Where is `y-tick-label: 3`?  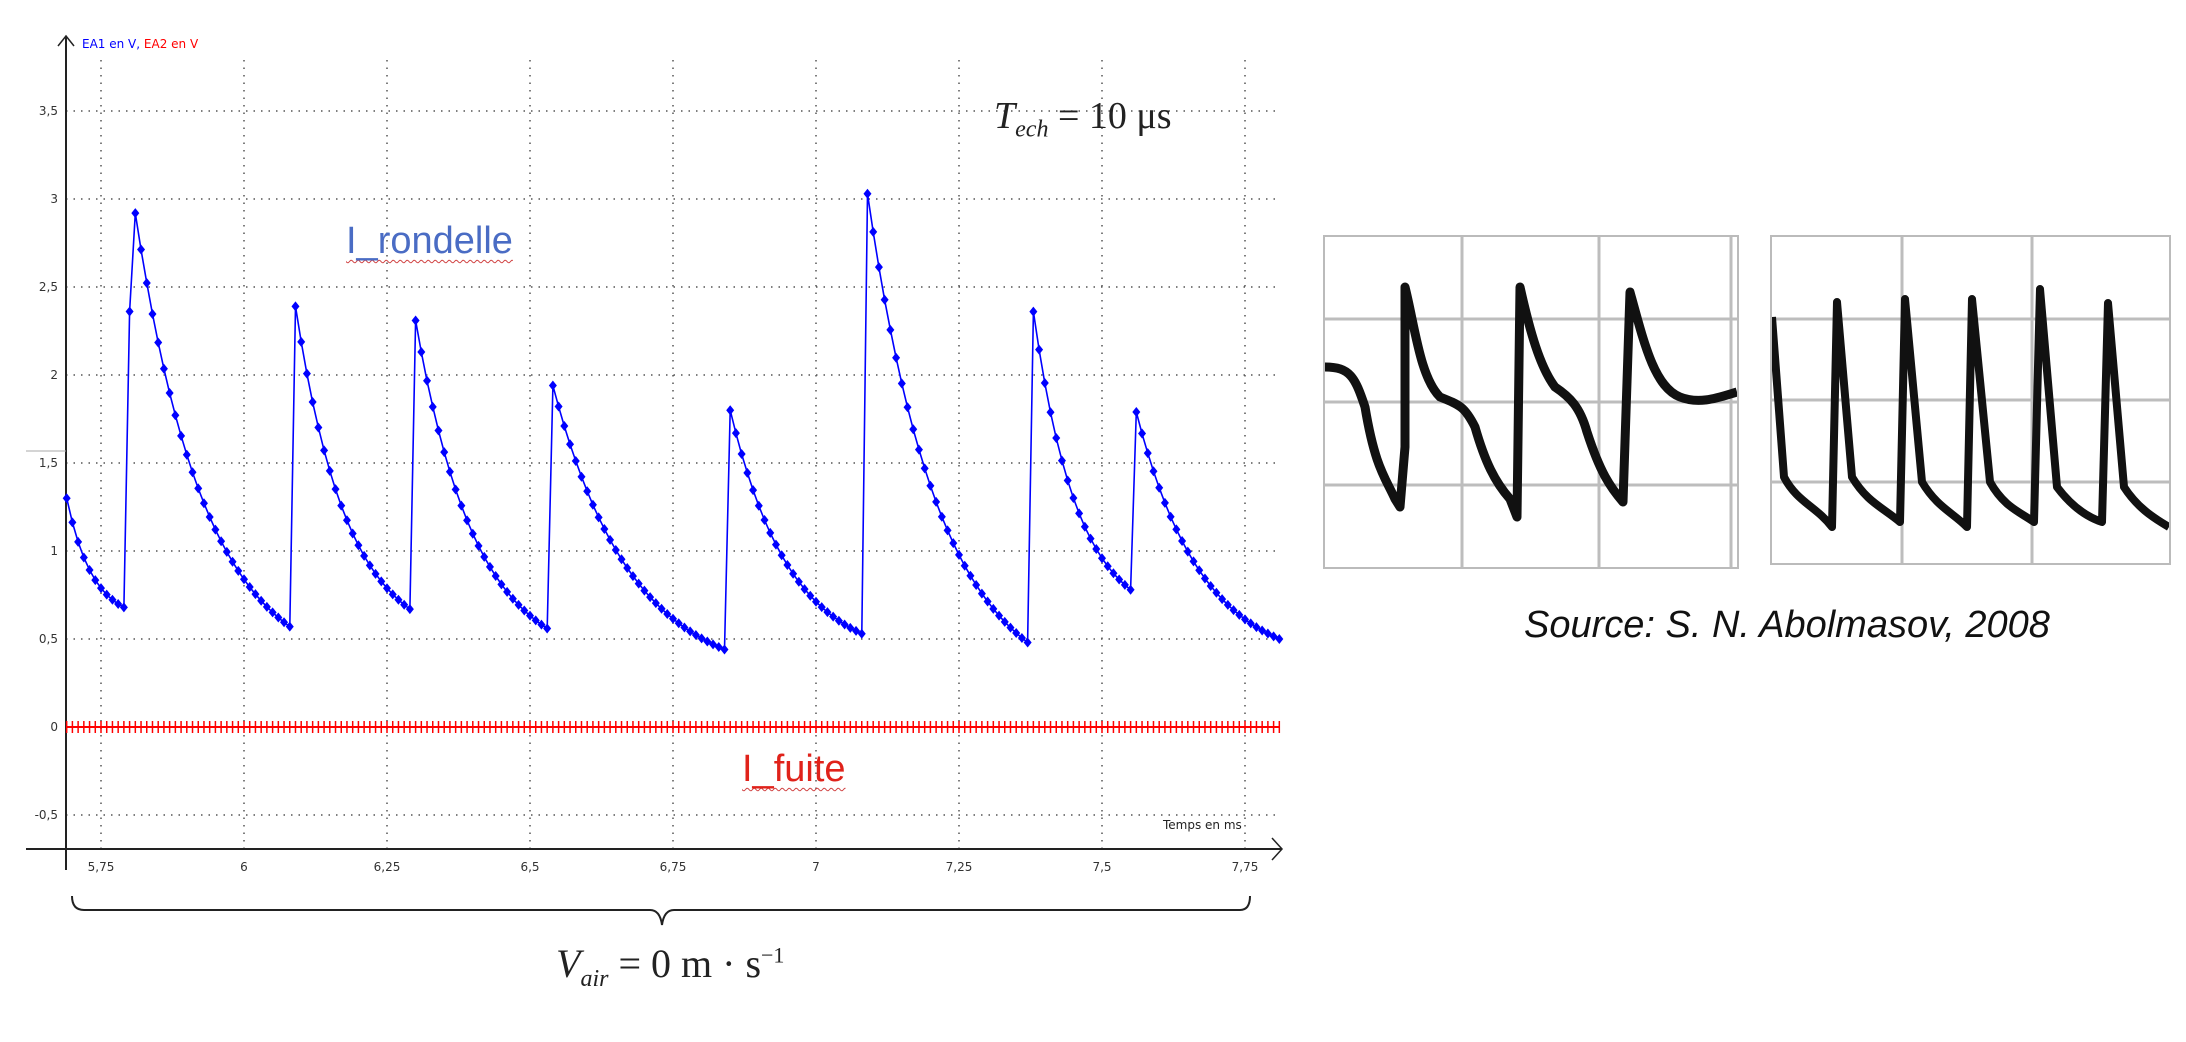
y-tick-label: 3 is located at coordinates (54, 199).